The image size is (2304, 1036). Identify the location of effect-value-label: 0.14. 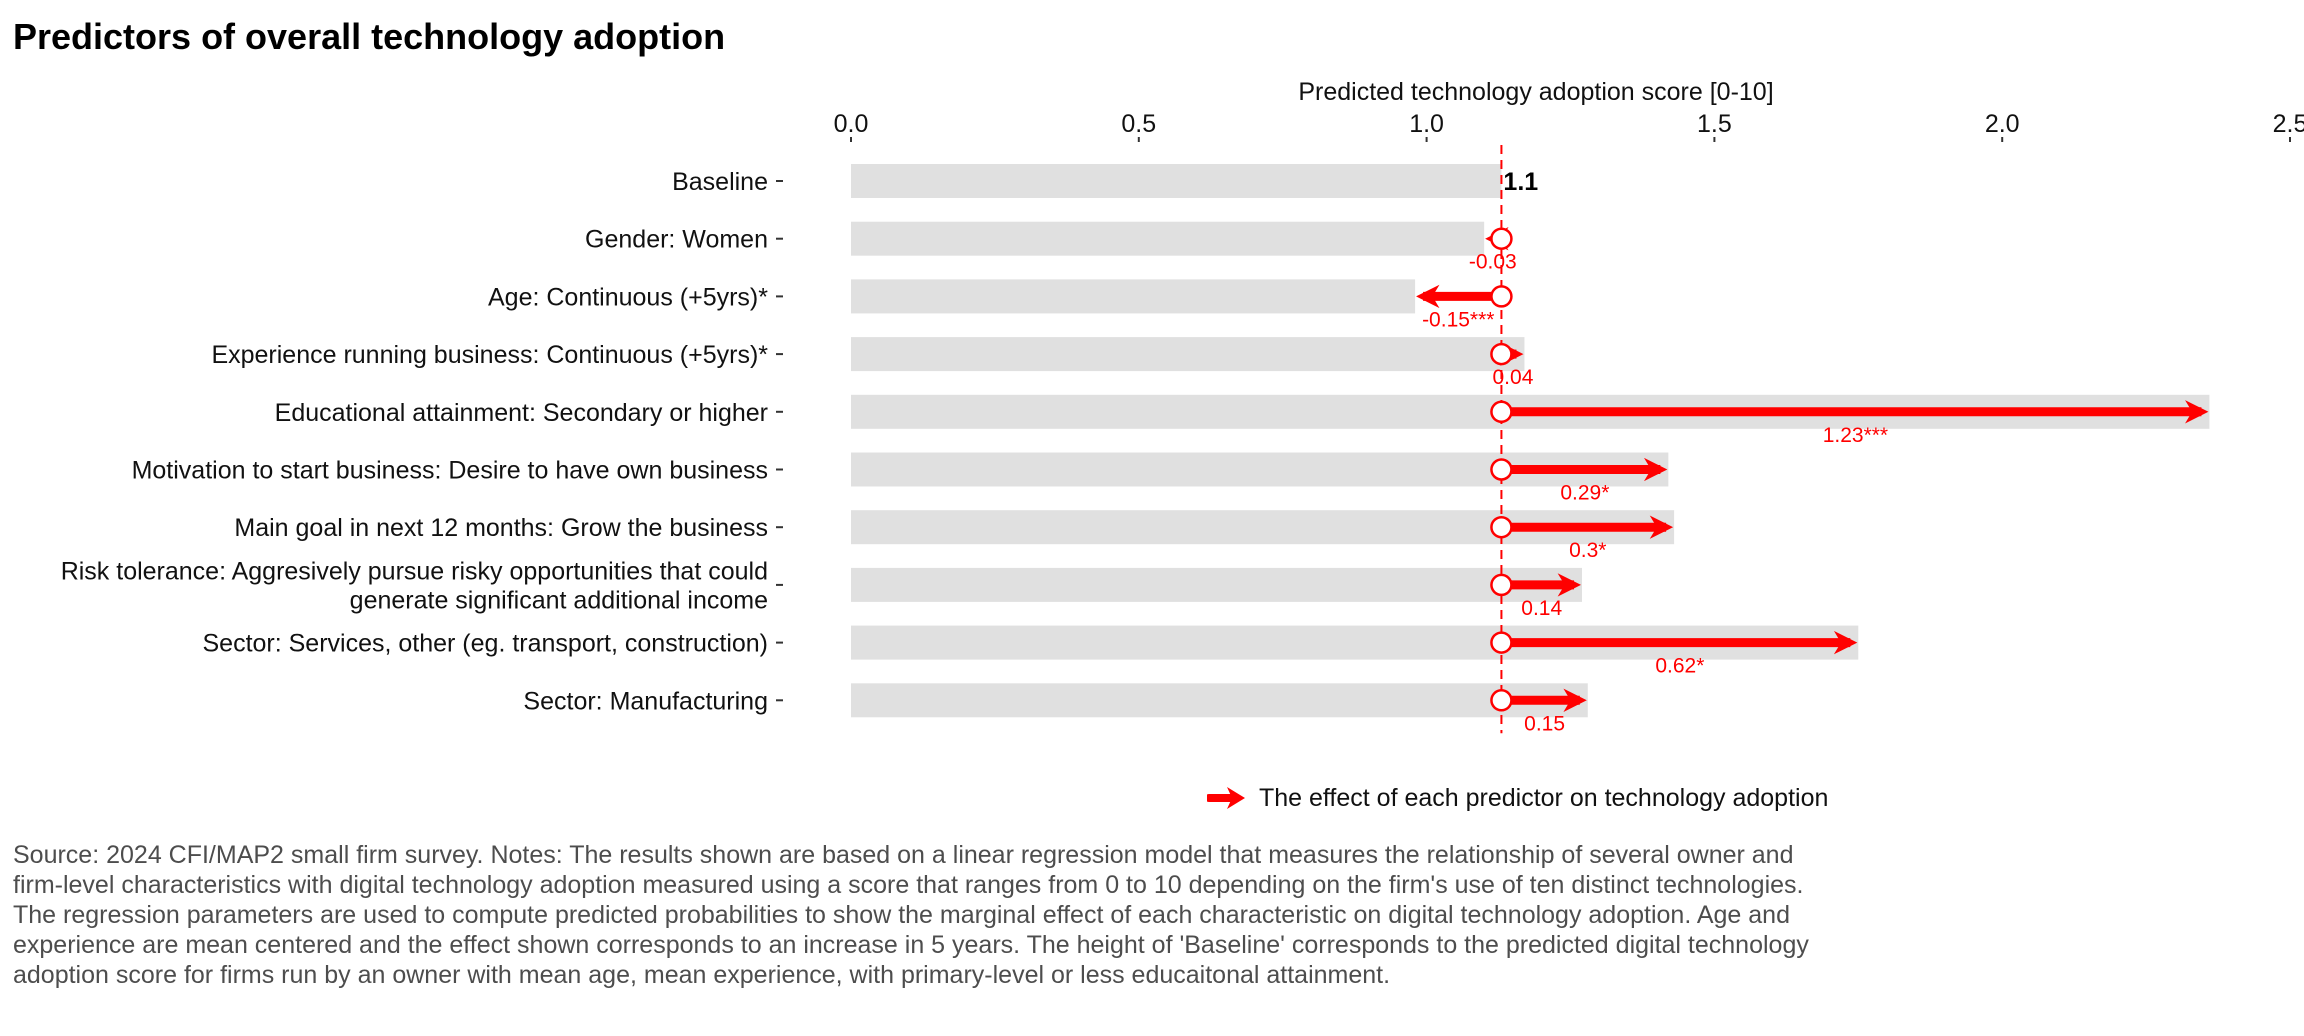
(1541, 608).